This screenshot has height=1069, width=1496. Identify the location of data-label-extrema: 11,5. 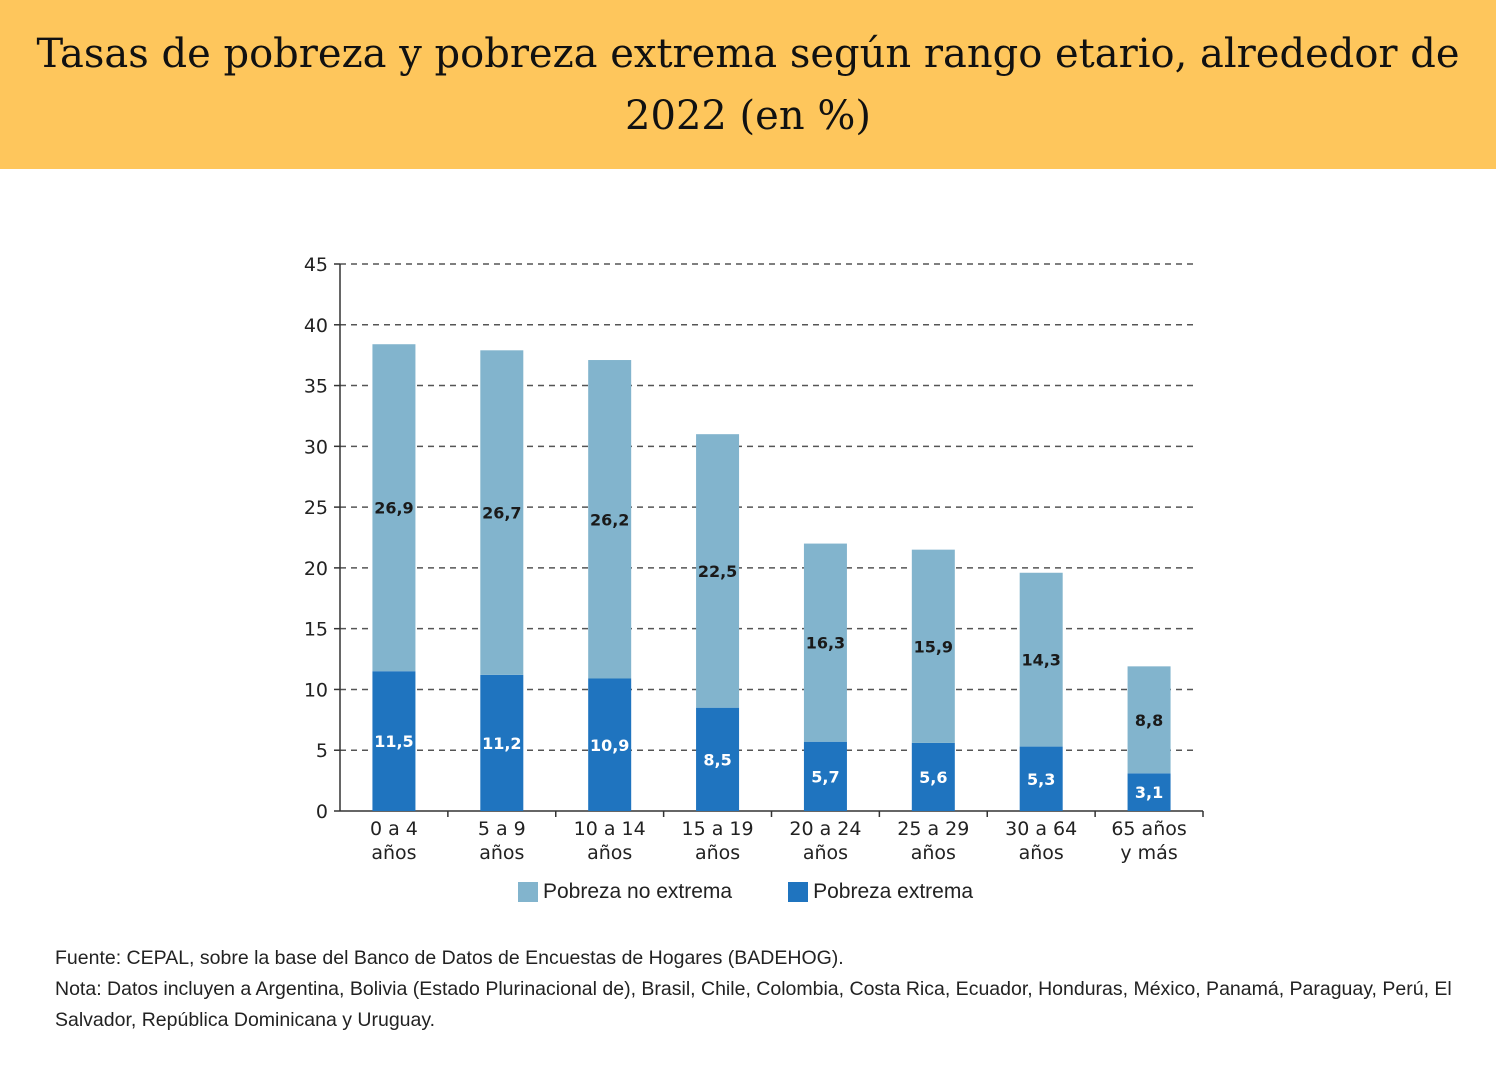
(393, 741).